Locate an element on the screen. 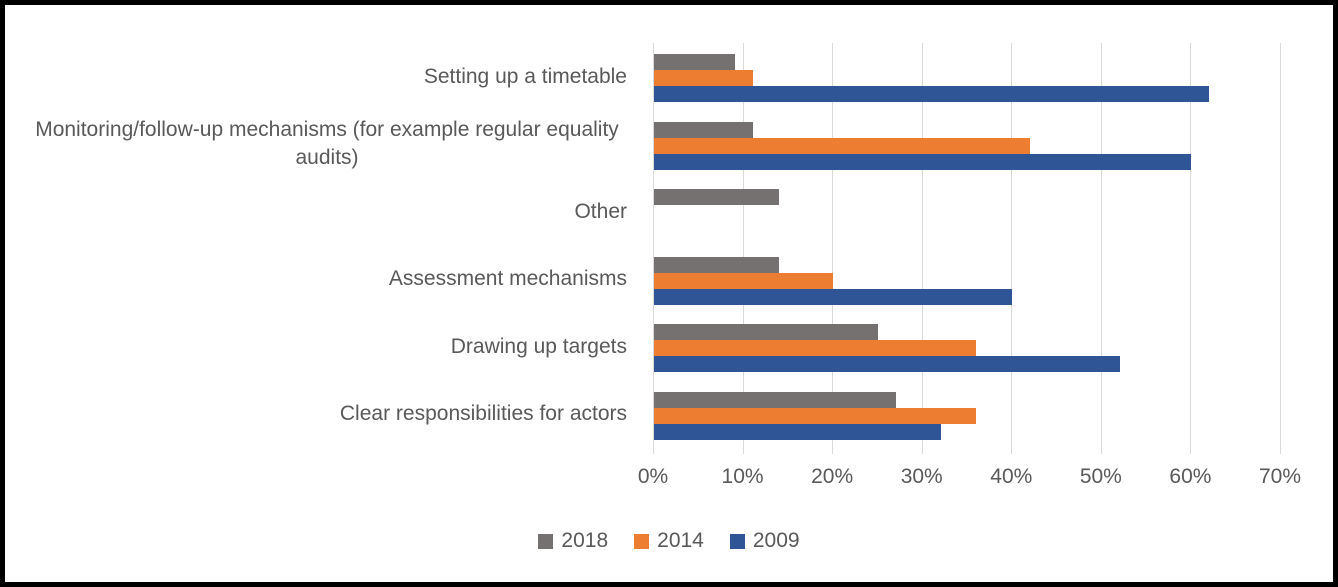  legend-swatch-2014 is located at coordinates (642, 541).